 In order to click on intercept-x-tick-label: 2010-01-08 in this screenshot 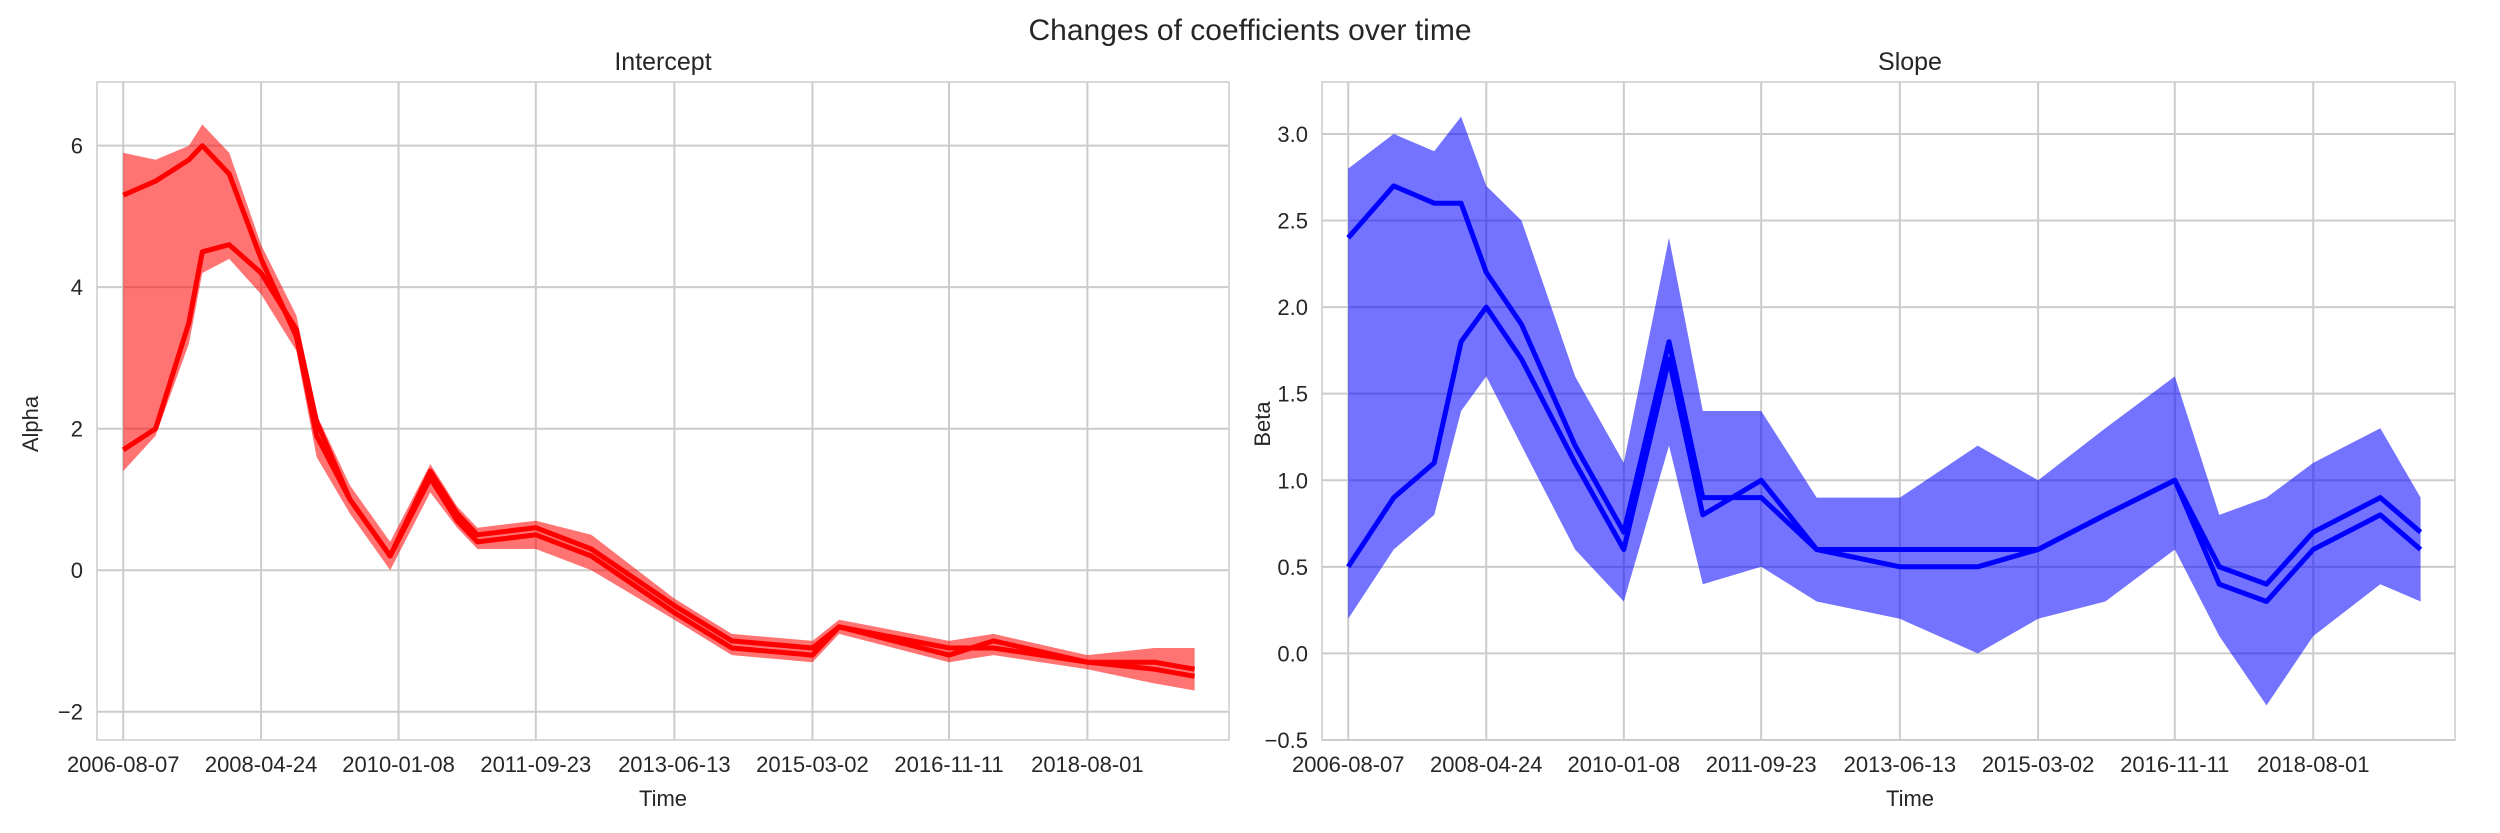, I will do `click(398, 764)`.